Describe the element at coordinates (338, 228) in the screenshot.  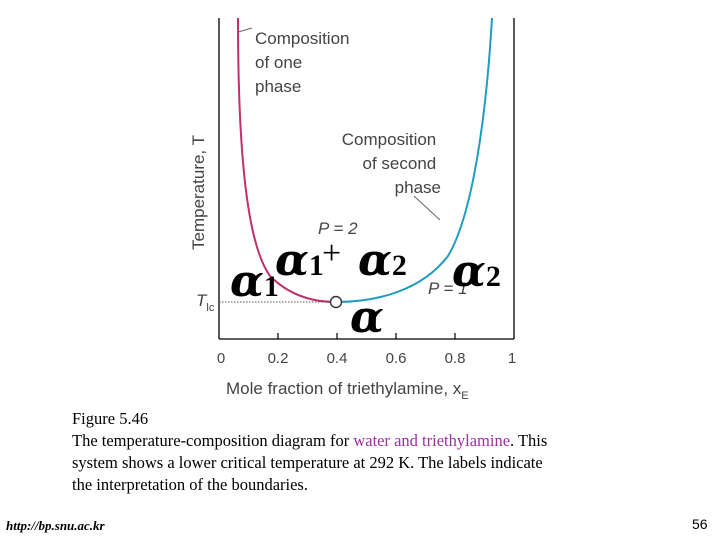
I see `p-equals-2-label: P = 2` at that location.